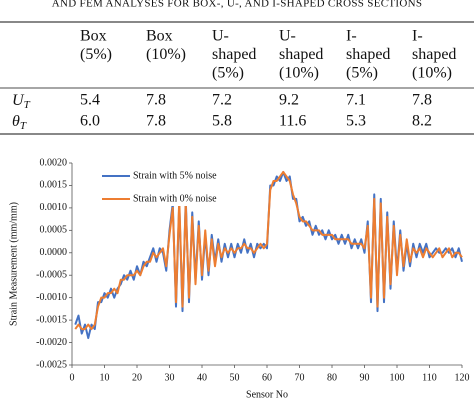  Describe the element at coordinates (170, 377) in the screenshot. I see `x-tick-label: 30` at that location.